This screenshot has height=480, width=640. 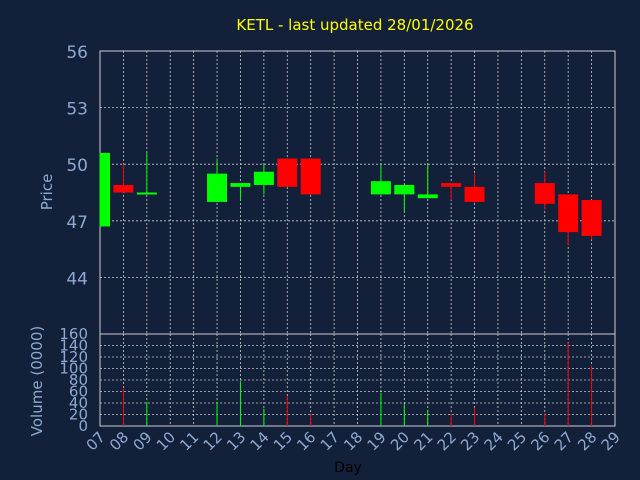 What do you see at coordinates (166, 441) in the screenshot?
I see `day-tick-label: 10` at bounding box center [166, 441].